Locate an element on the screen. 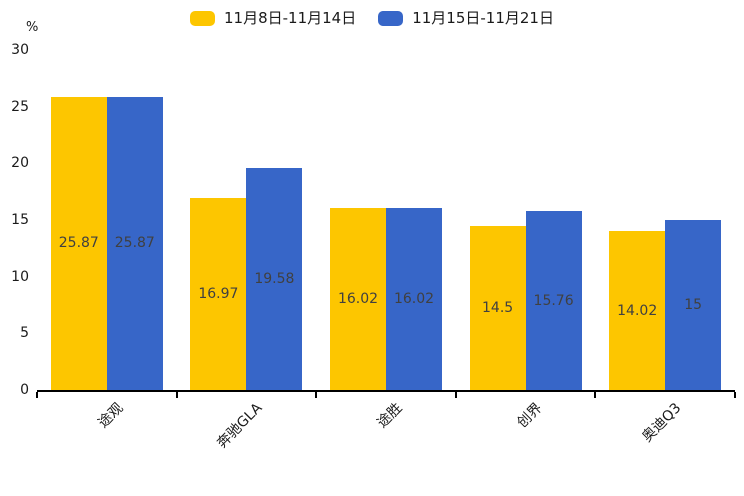  y-tick-label: 0 is located at coordinates (24, 390).